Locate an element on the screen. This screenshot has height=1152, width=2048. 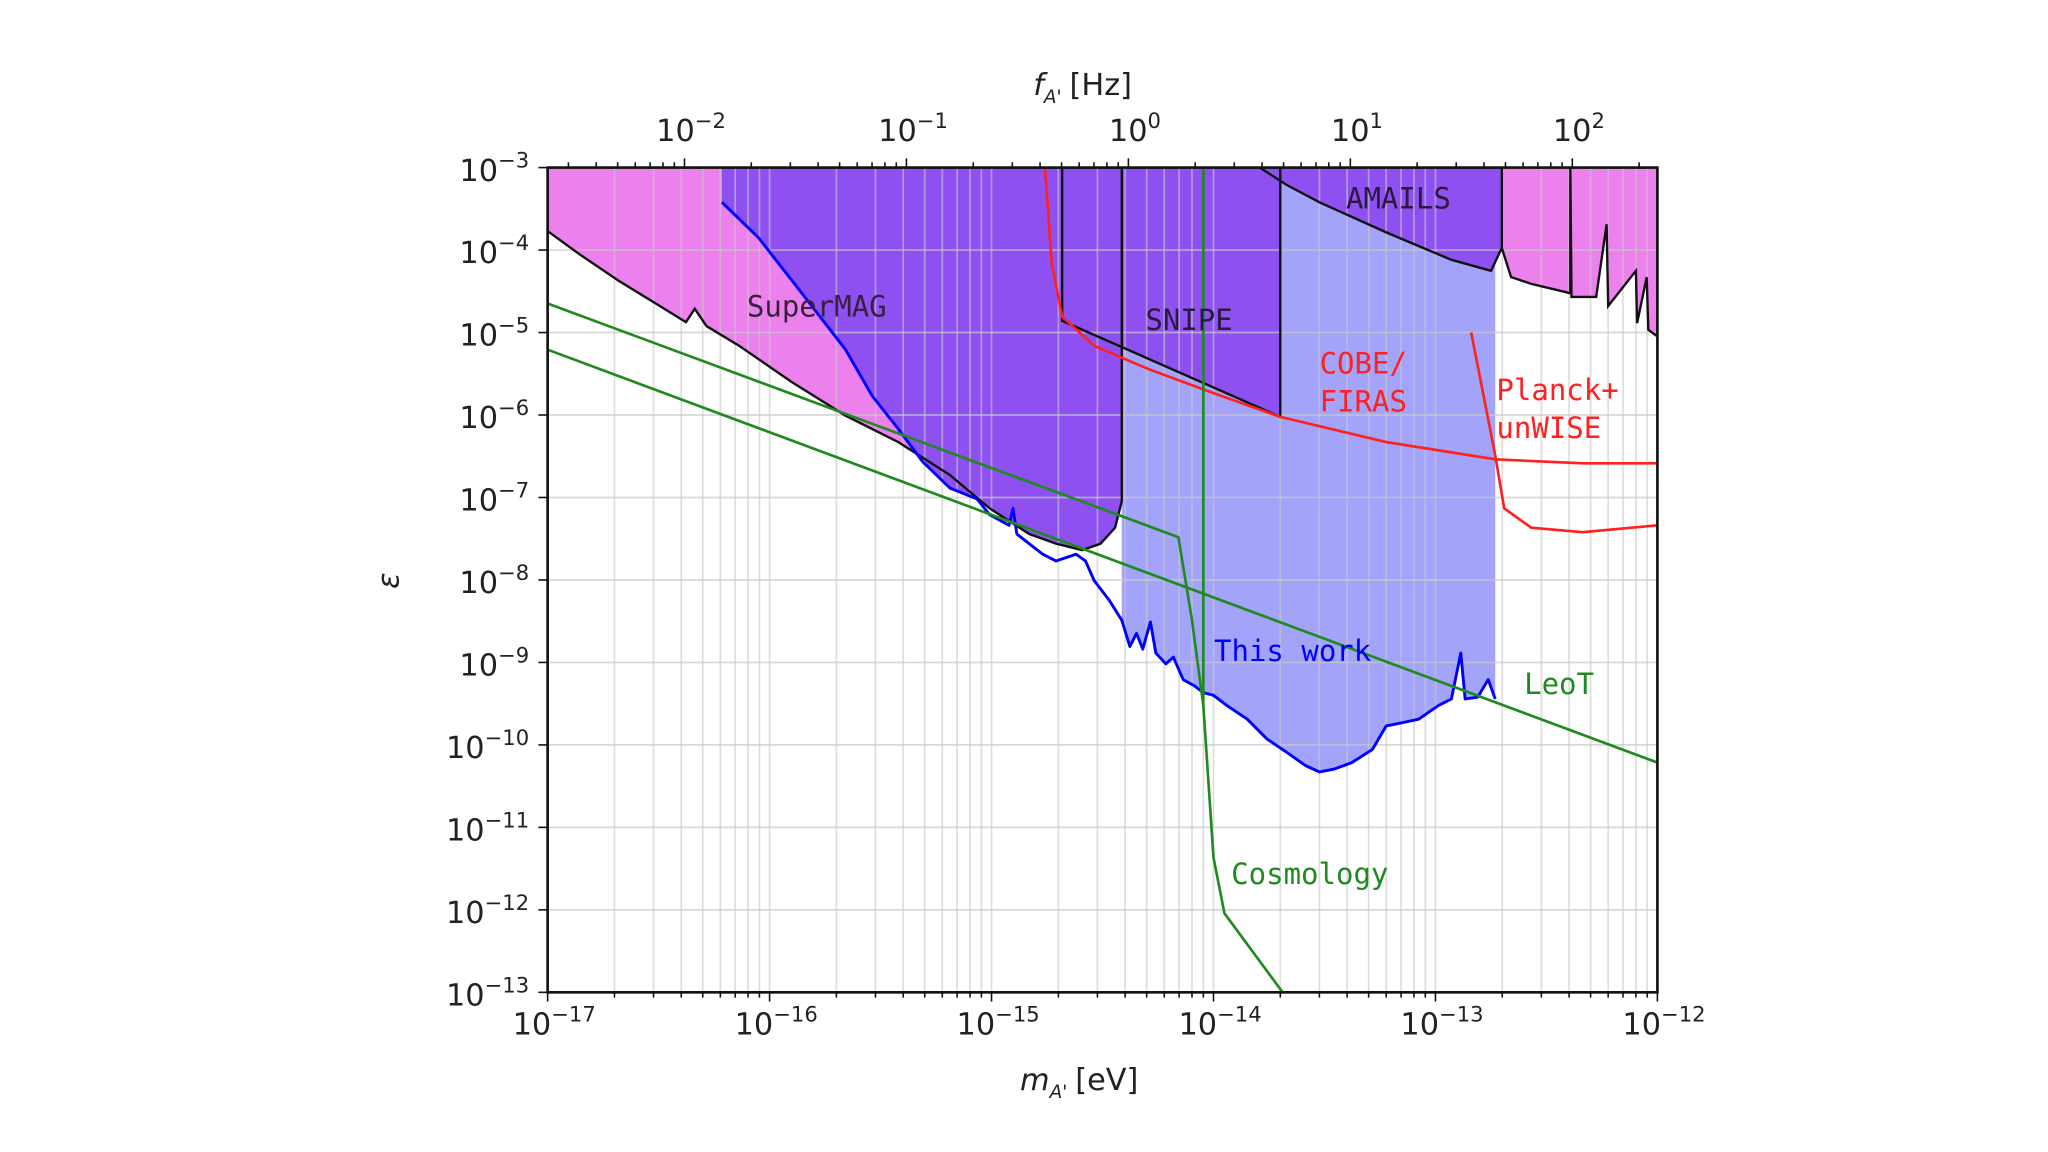
tick-exponent: −15 is located at coordinates (1017, 1013).